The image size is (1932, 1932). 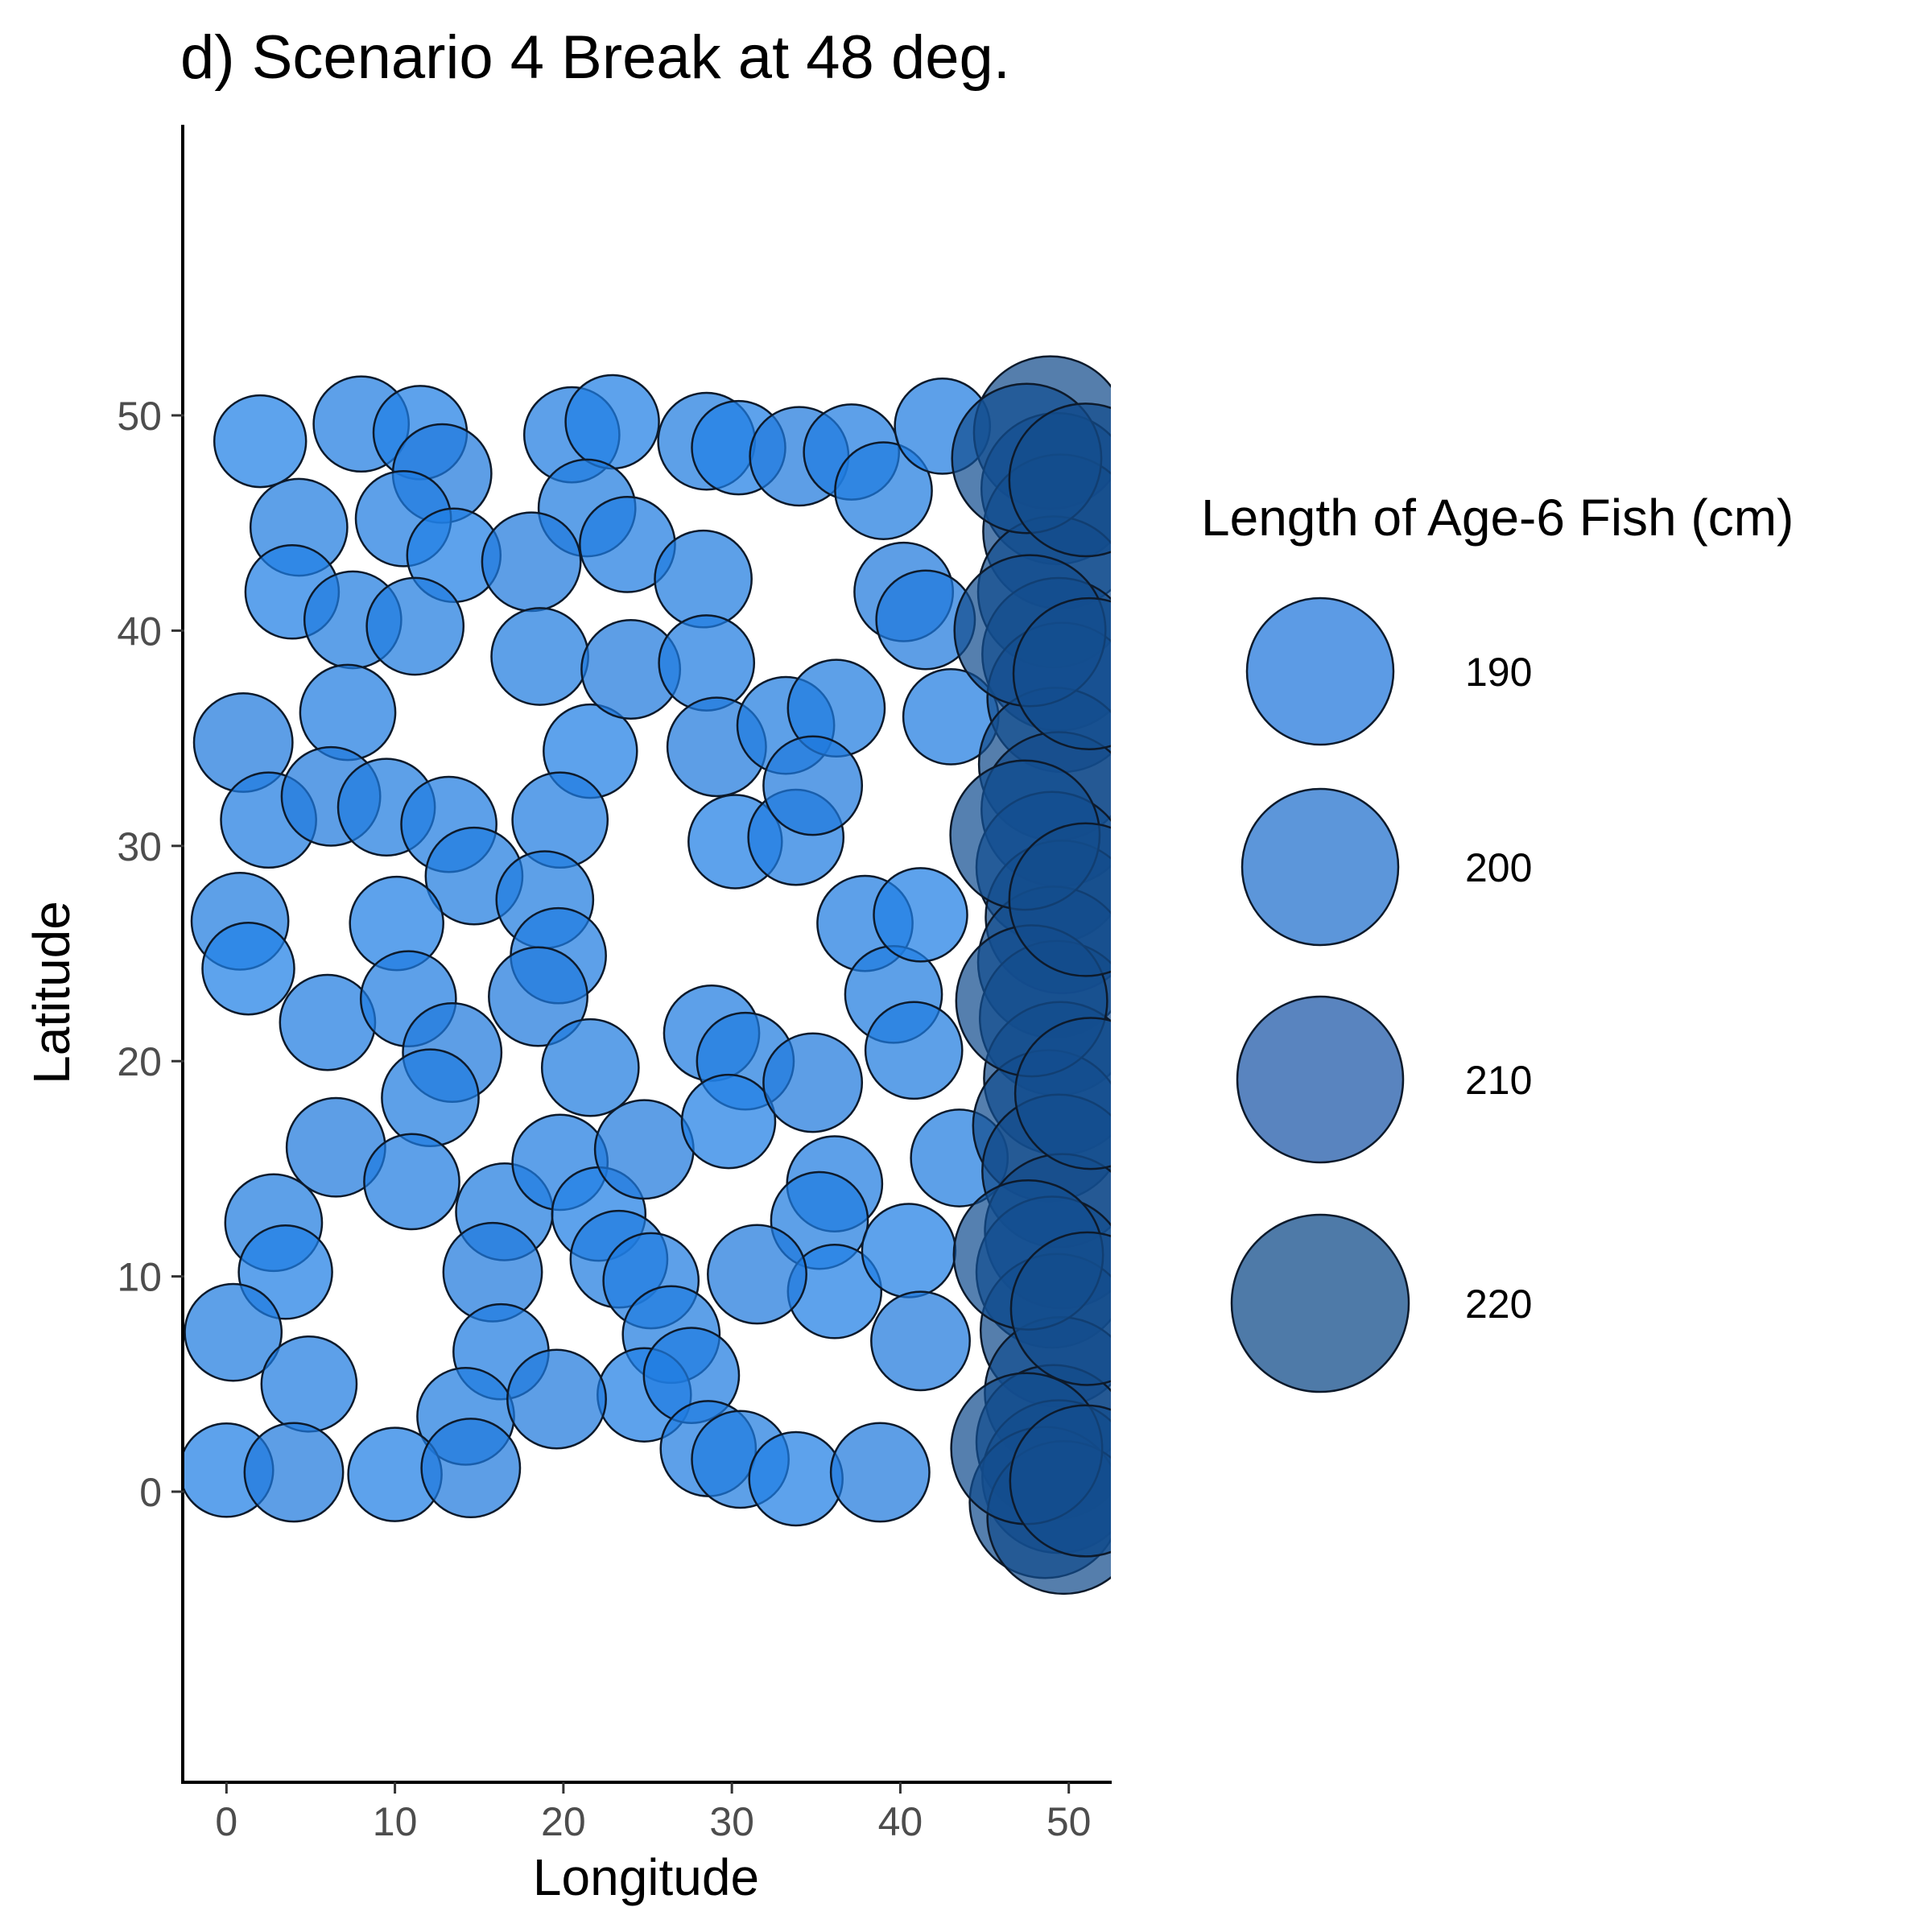 What do you see at coordinates (1069, 1821) in the screenshot?
I see `x-tick-label: 50` at bounding box center [1069, 1821].